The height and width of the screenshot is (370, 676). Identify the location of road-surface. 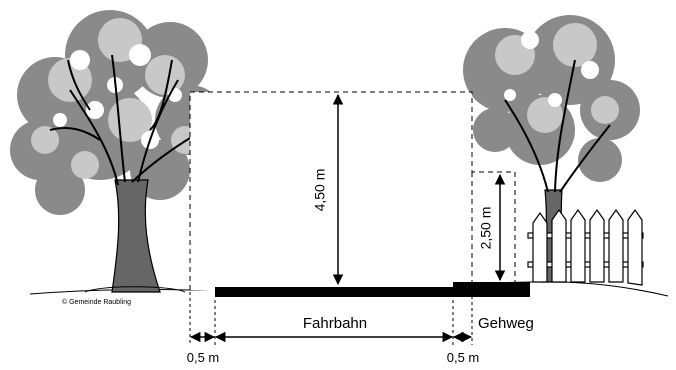
(335, 292).